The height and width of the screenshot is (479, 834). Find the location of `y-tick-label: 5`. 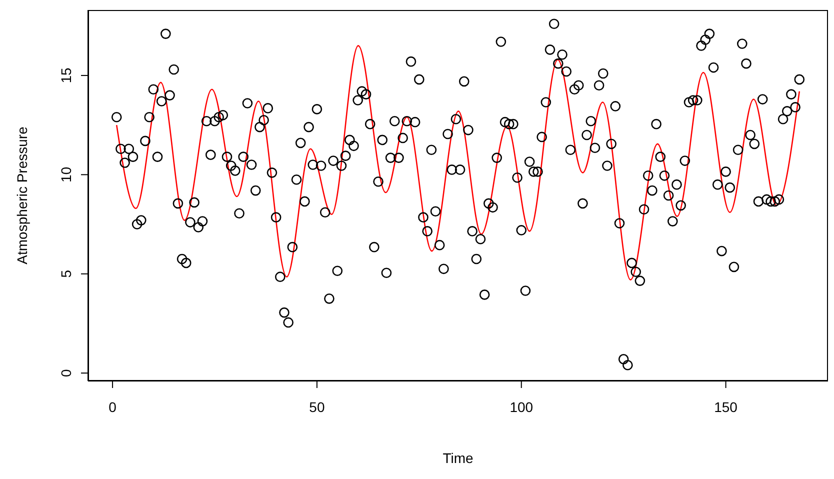

y-tick-label: 5 is located at coordinates (66, 274).